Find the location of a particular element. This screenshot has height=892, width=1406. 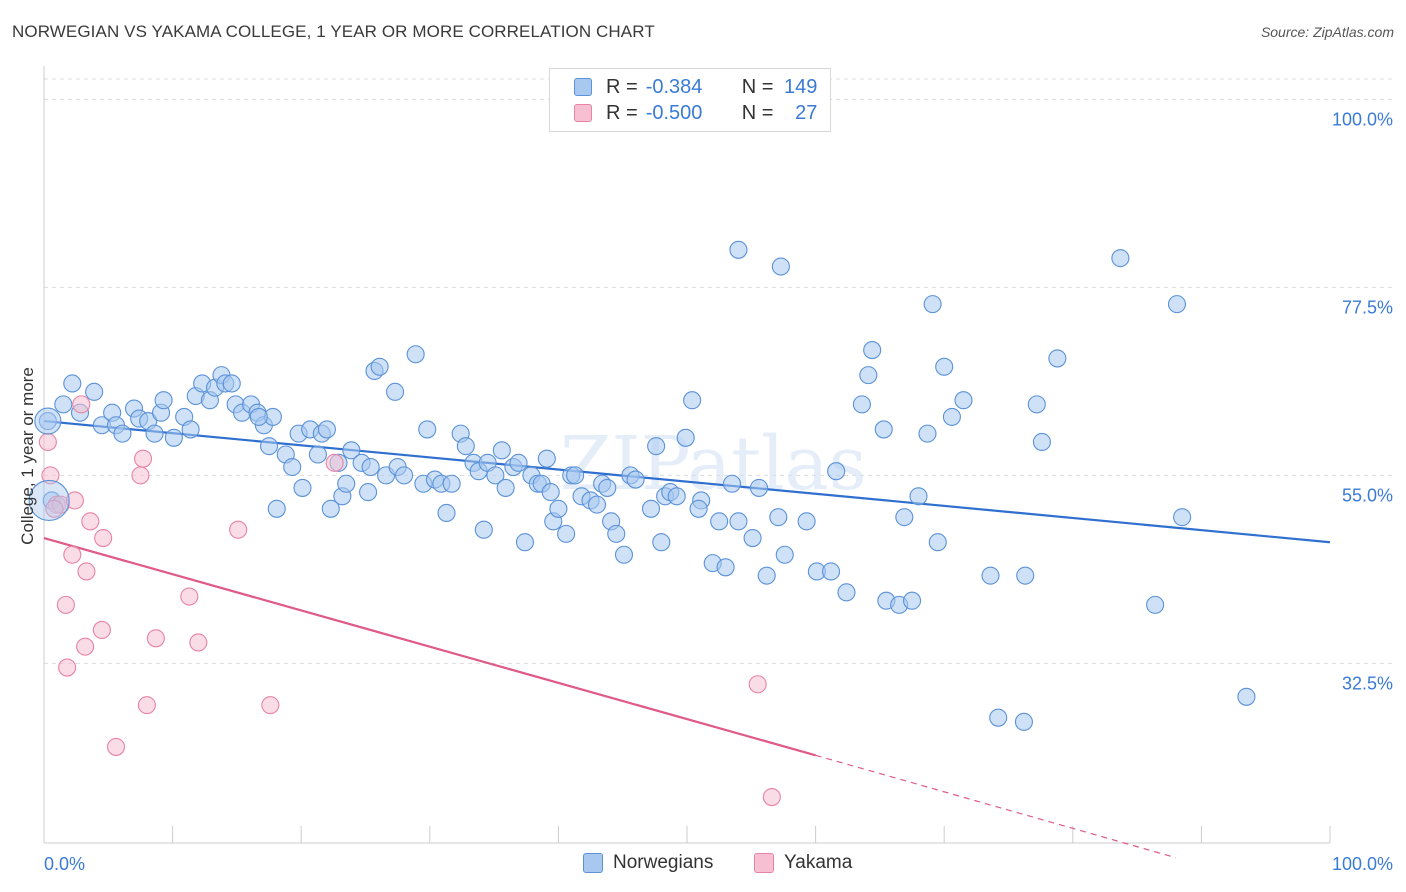

legend-n-value: 27 is located at coordinates (806, 112).